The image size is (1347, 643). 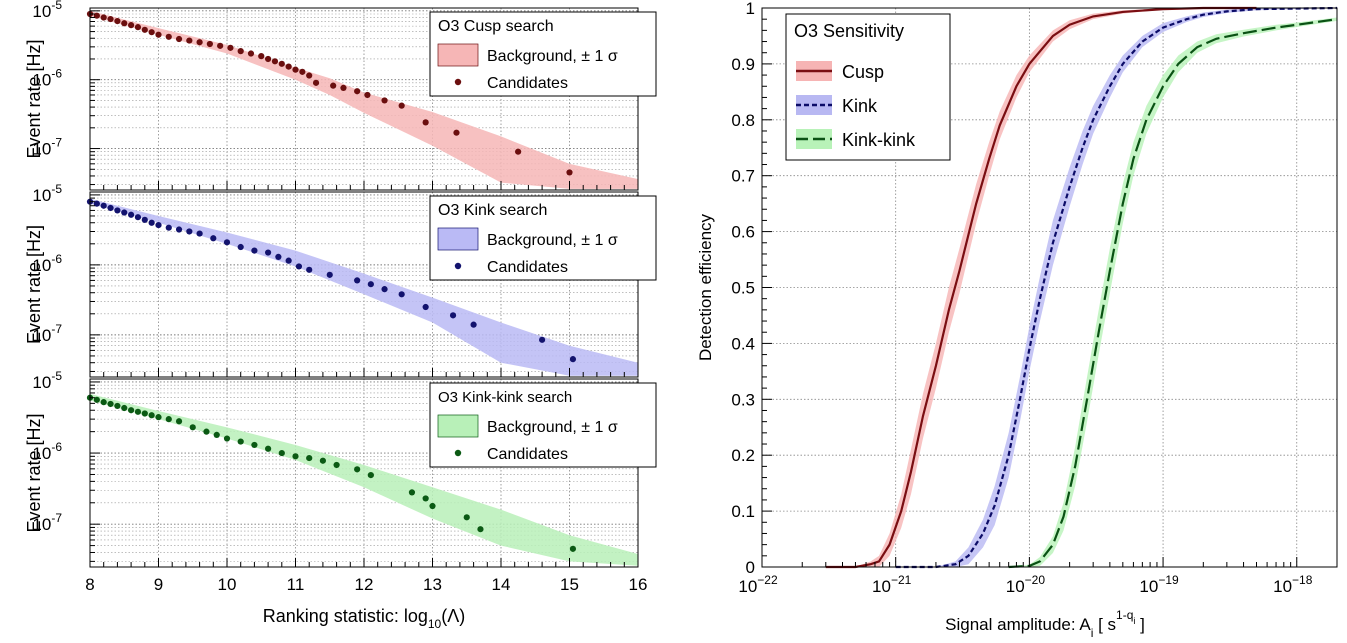 I want to click on x-tick-exponent: −22, so click(x=767, y=580).